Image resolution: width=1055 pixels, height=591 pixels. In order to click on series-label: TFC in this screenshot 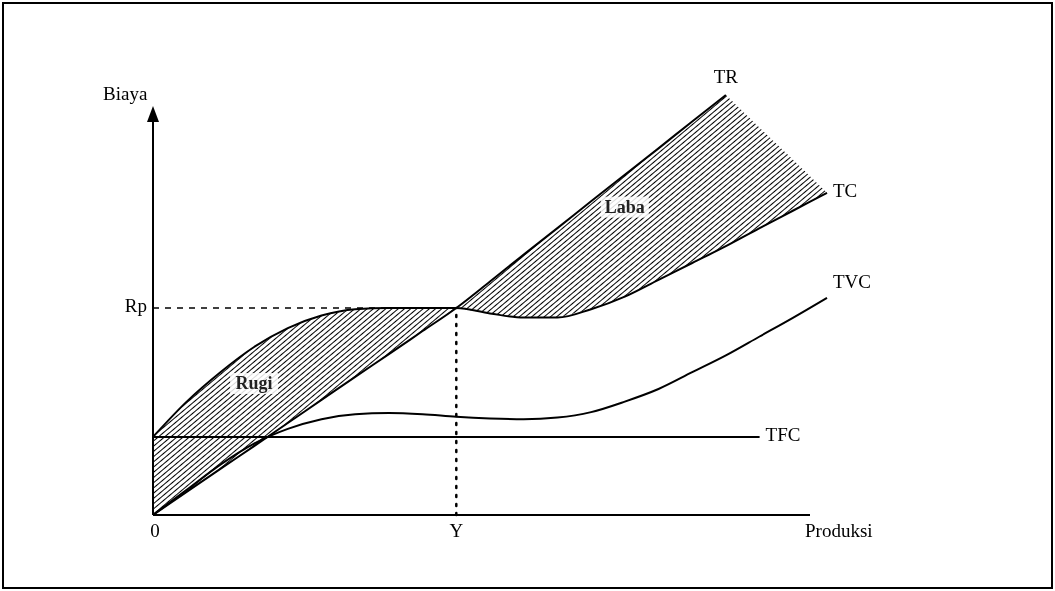, I will do `click(783, 435)`.